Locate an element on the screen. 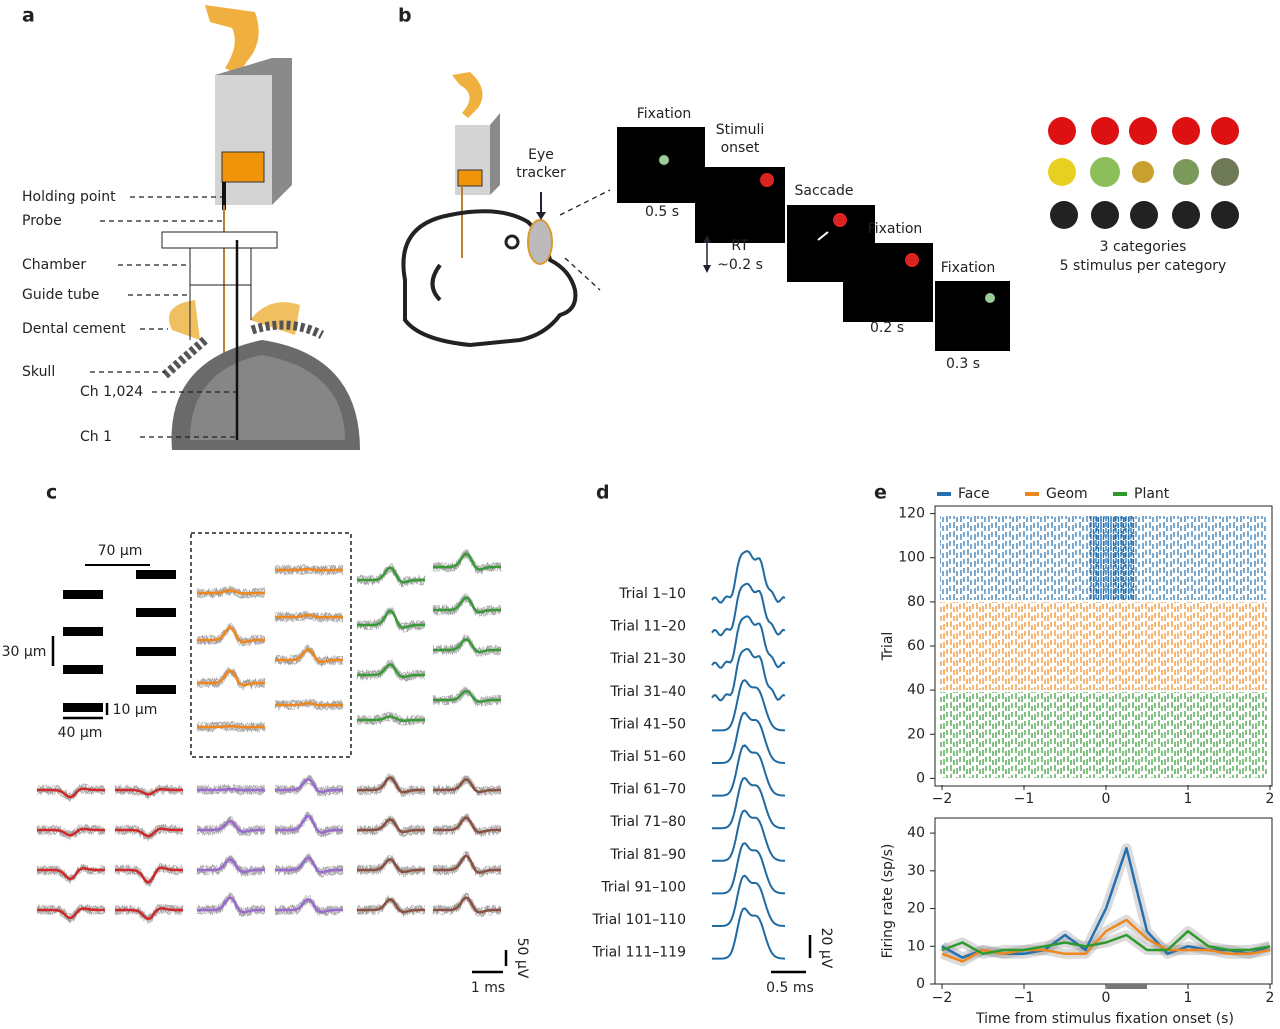 This screenshot has width=1280, height=1029. step: Saccade is located at coordinates (824, 191).